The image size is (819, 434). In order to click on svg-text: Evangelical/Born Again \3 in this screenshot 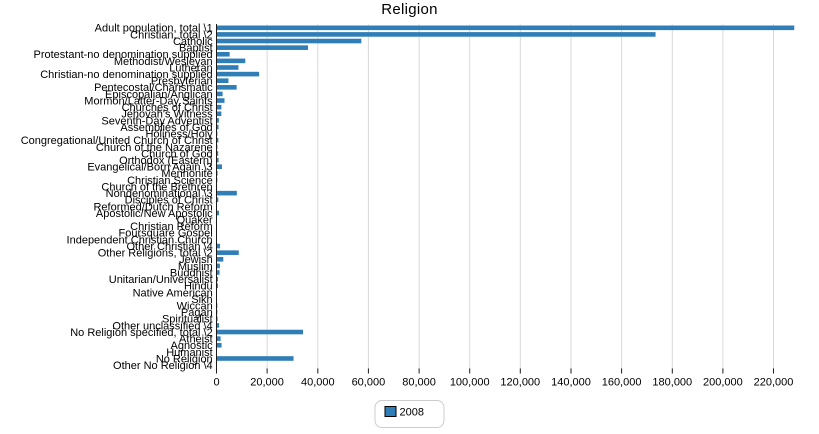, I will do `click(149, 168)`.